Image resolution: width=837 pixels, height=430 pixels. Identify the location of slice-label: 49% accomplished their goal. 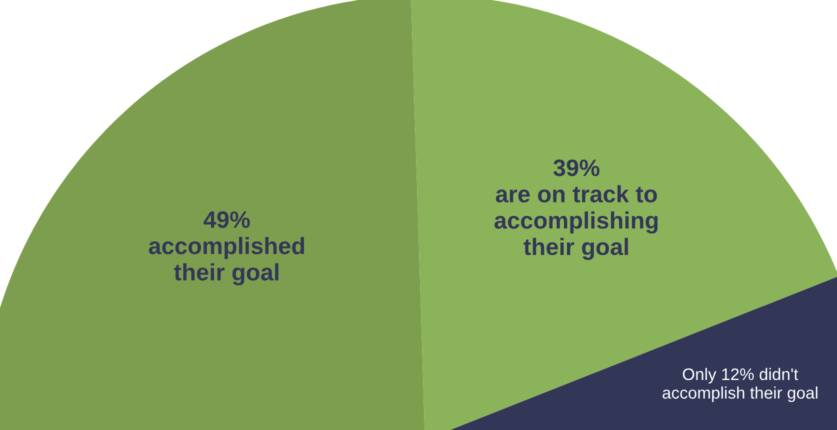
(226, 248).